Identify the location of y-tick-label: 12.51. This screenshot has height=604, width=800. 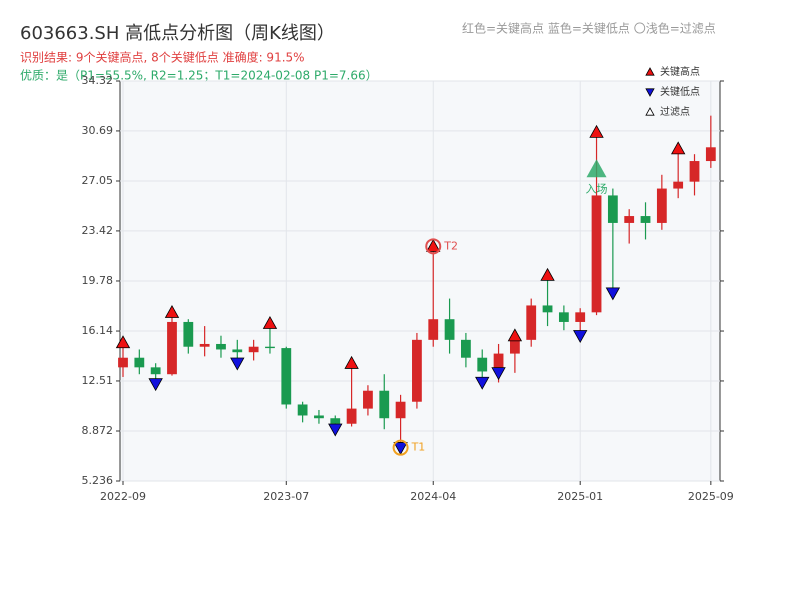
(98, 380).